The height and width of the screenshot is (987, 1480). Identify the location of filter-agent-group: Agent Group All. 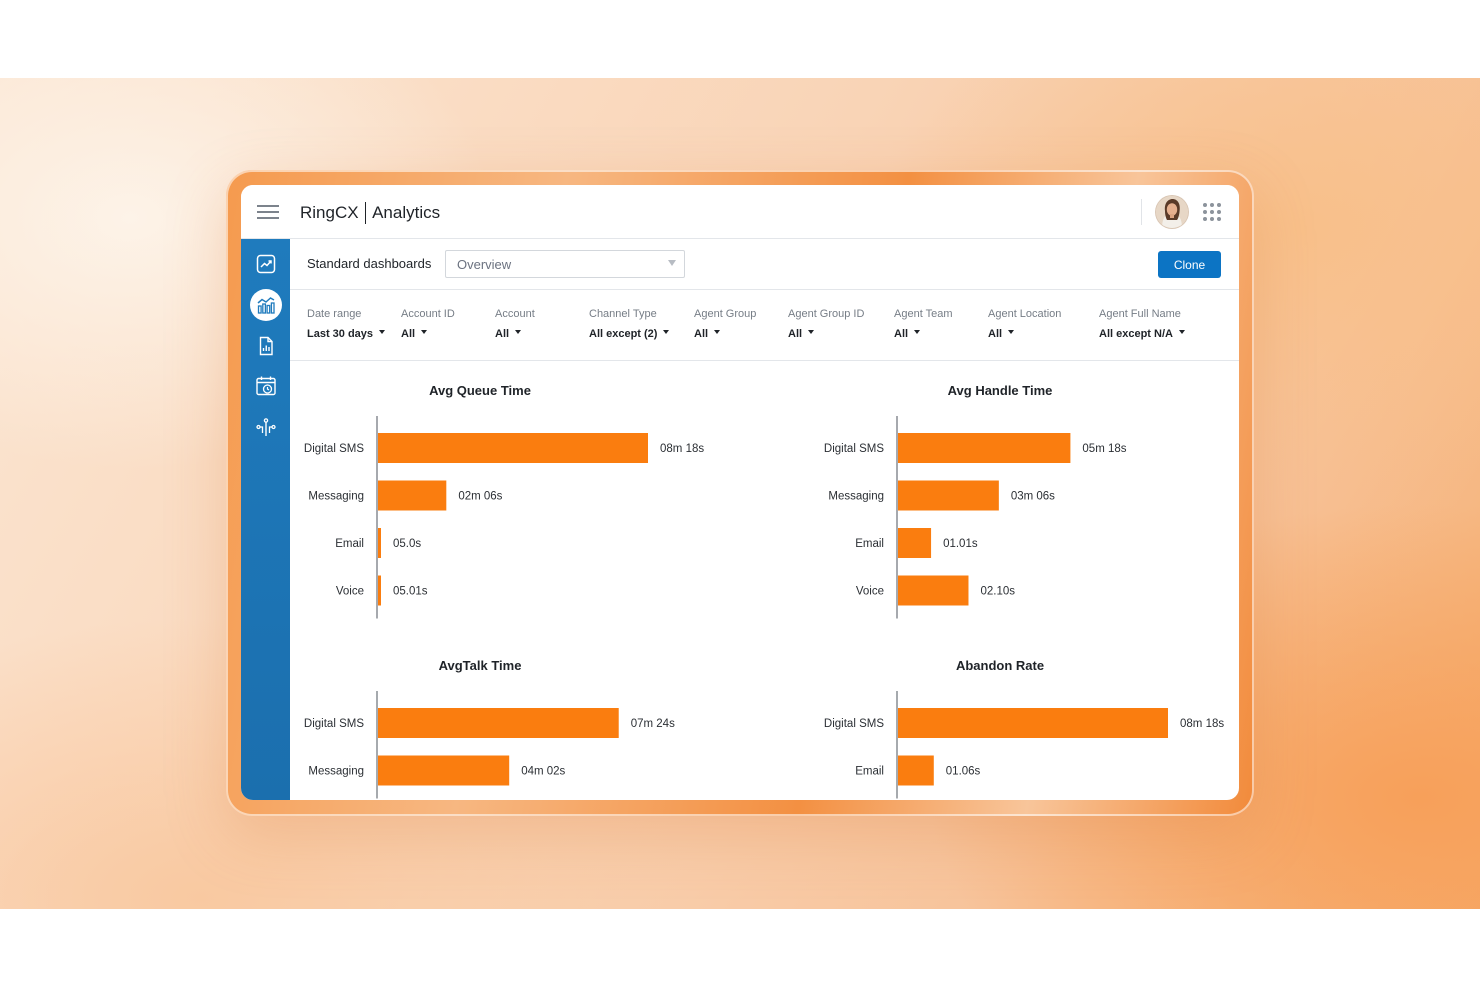
(725, 325).